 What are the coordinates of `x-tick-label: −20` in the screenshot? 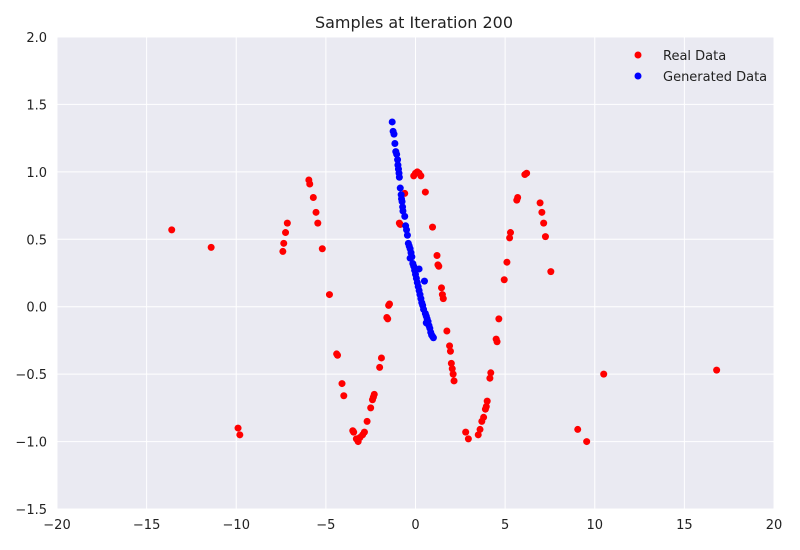 It's located at (56, 525).